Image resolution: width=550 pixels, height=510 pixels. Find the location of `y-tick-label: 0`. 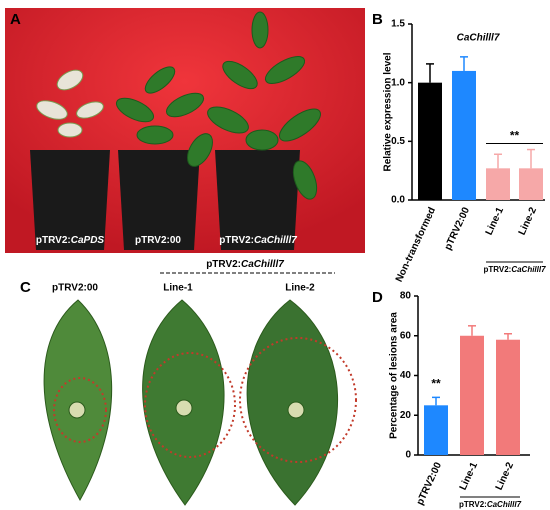

y-tick-label: 0 is located at coordinates (408, 455).